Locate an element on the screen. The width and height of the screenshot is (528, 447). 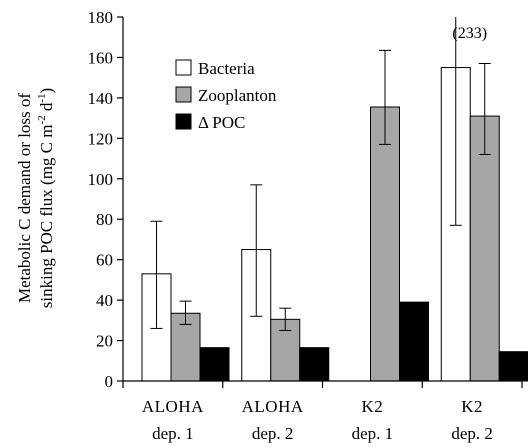
y-tick-label: 160 is located at coordinates (101, 57).